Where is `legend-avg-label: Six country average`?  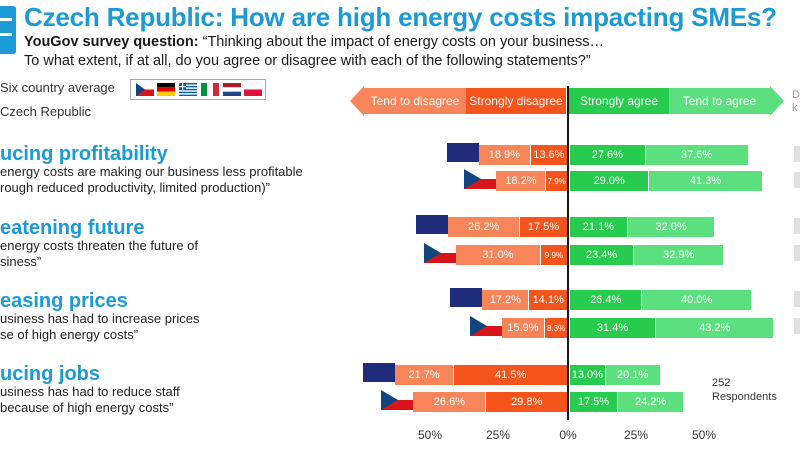
legend-avg-label: Six country average is located at coordinates (57, 87).